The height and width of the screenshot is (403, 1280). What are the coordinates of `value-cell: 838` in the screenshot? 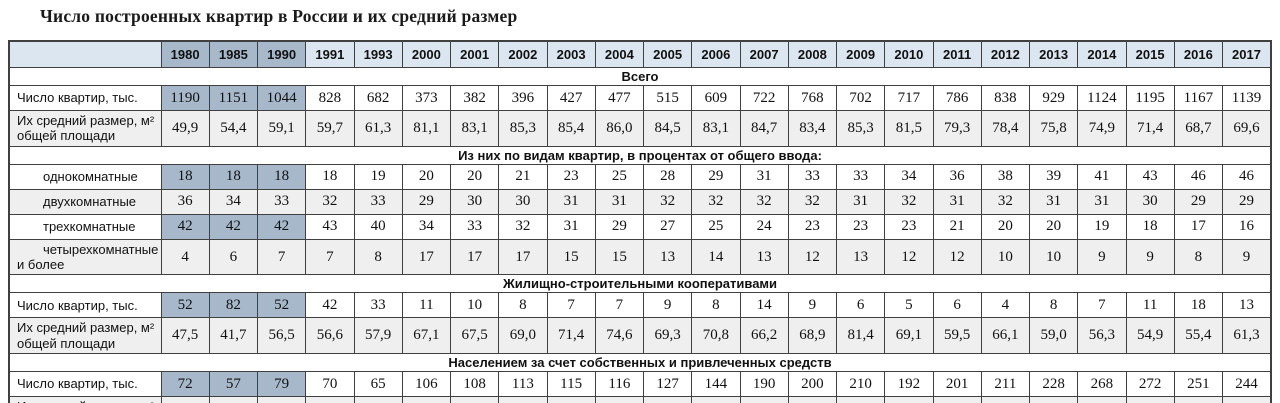 It's located at (1005, 98).